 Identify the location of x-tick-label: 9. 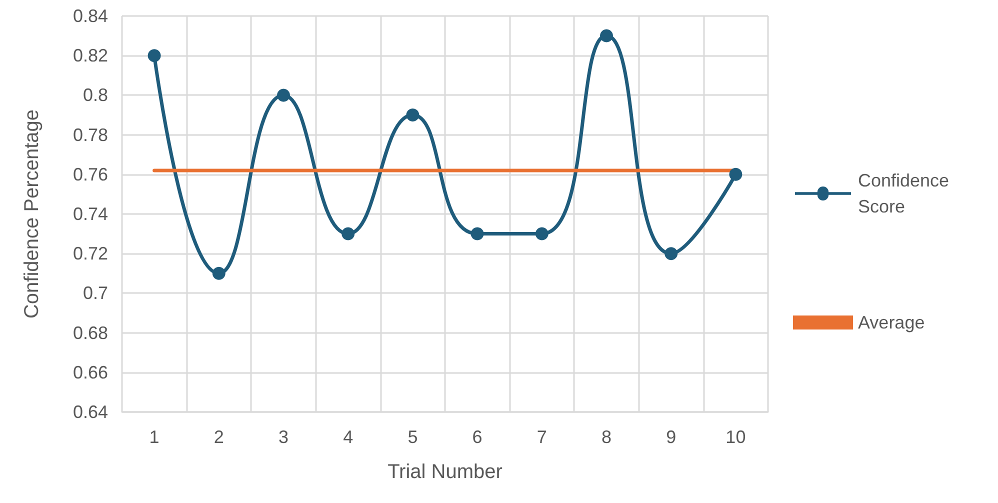
(671, 437).